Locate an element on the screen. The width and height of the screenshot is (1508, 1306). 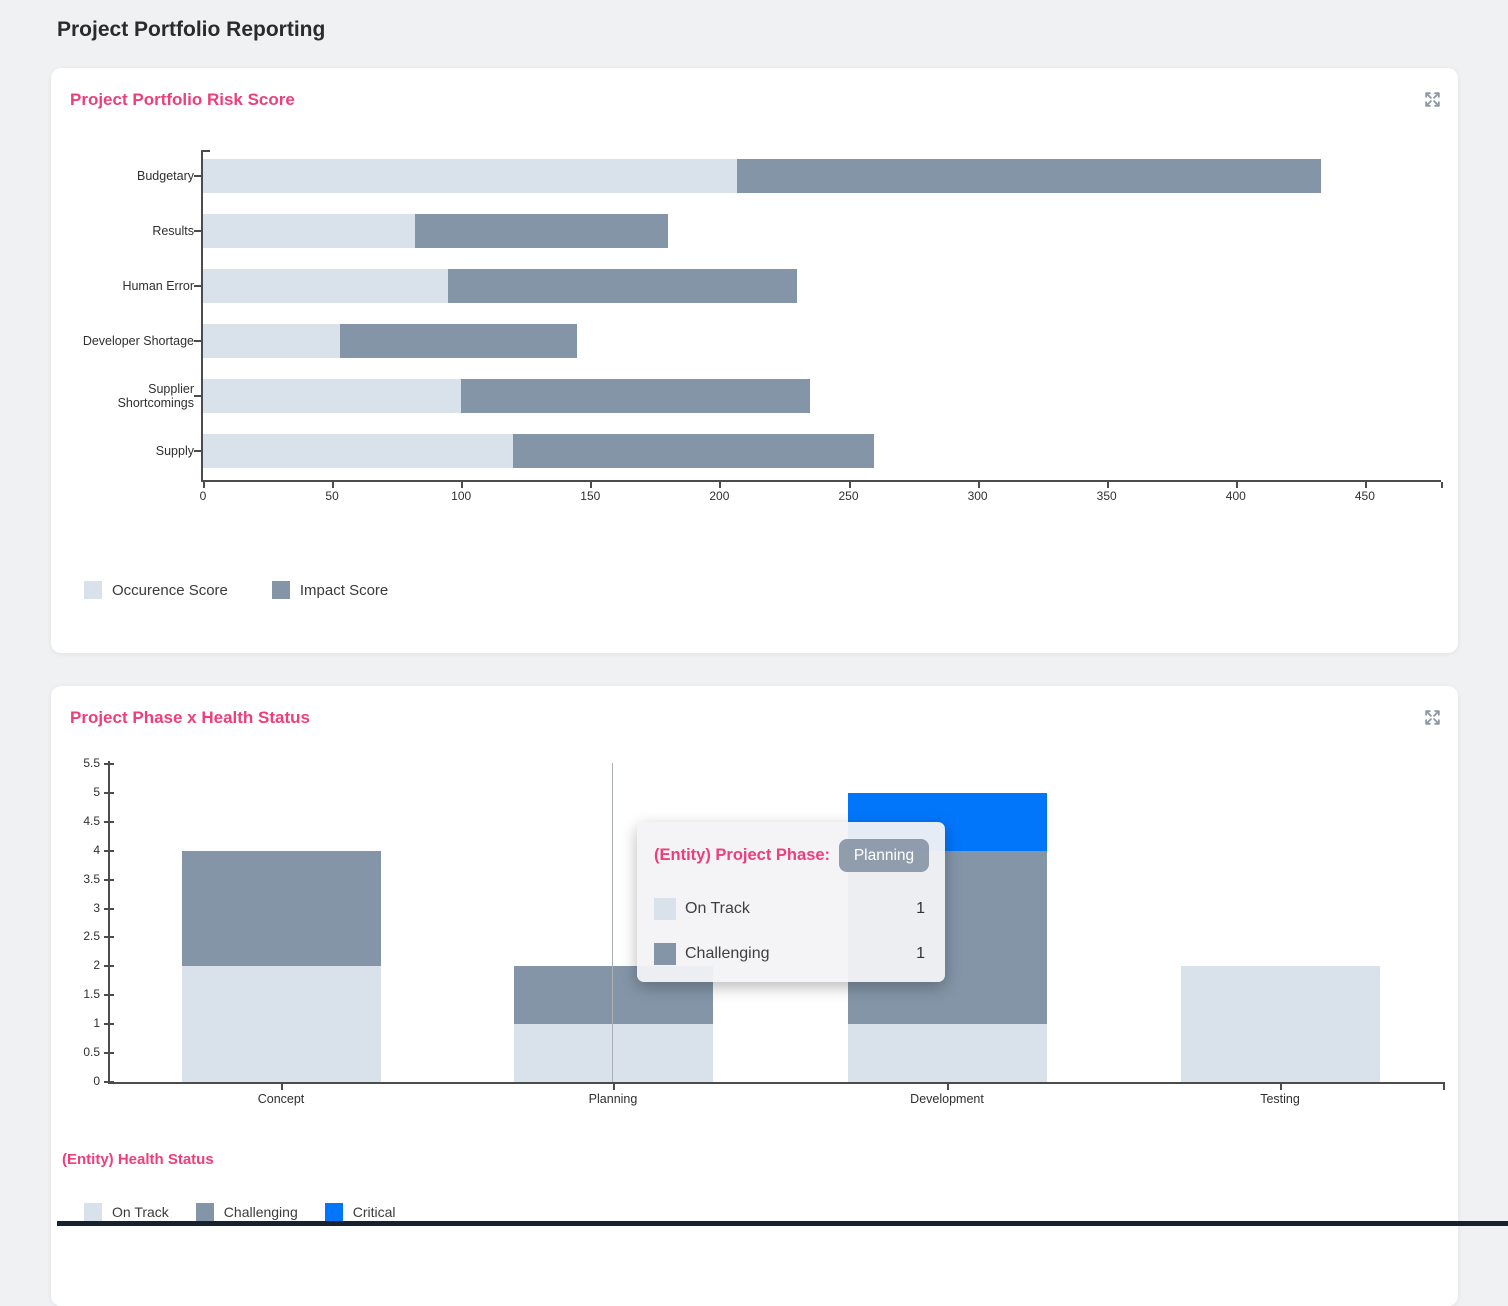
y-axis-end-tick is located at coordinates (206, 151).